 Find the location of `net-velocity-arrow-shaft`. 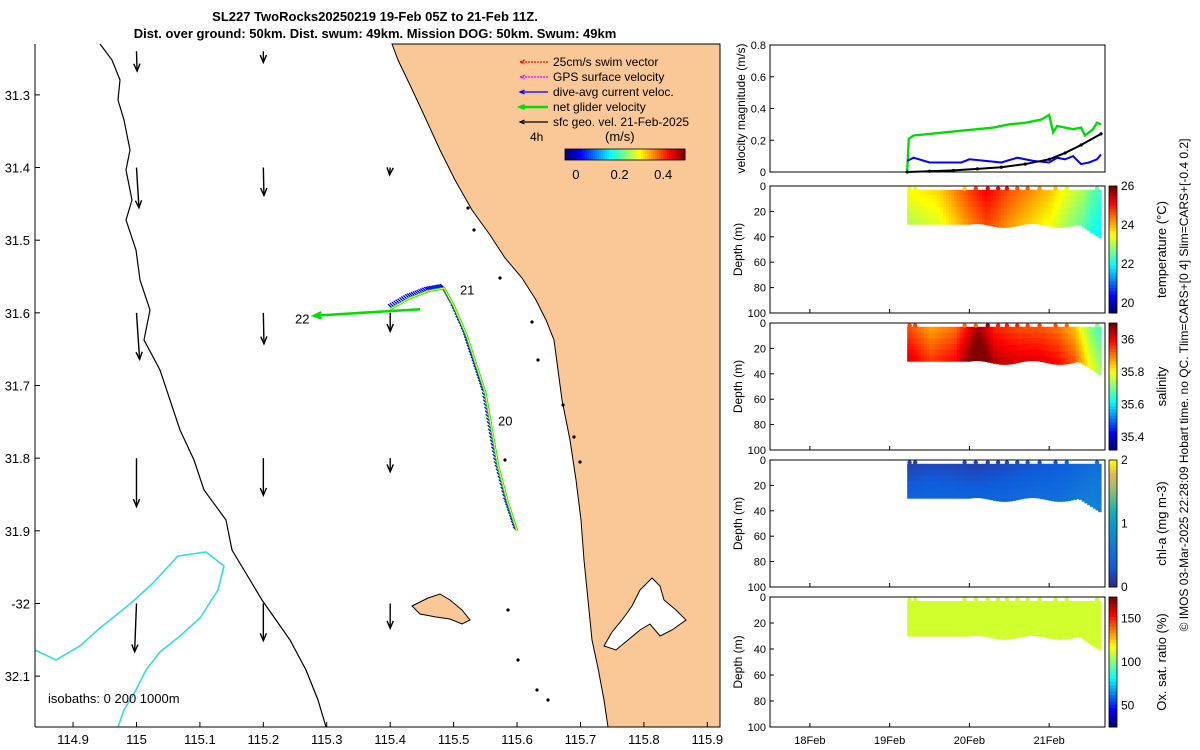

net-velocity-arrow-shaft is located at coordinates (367, 312).